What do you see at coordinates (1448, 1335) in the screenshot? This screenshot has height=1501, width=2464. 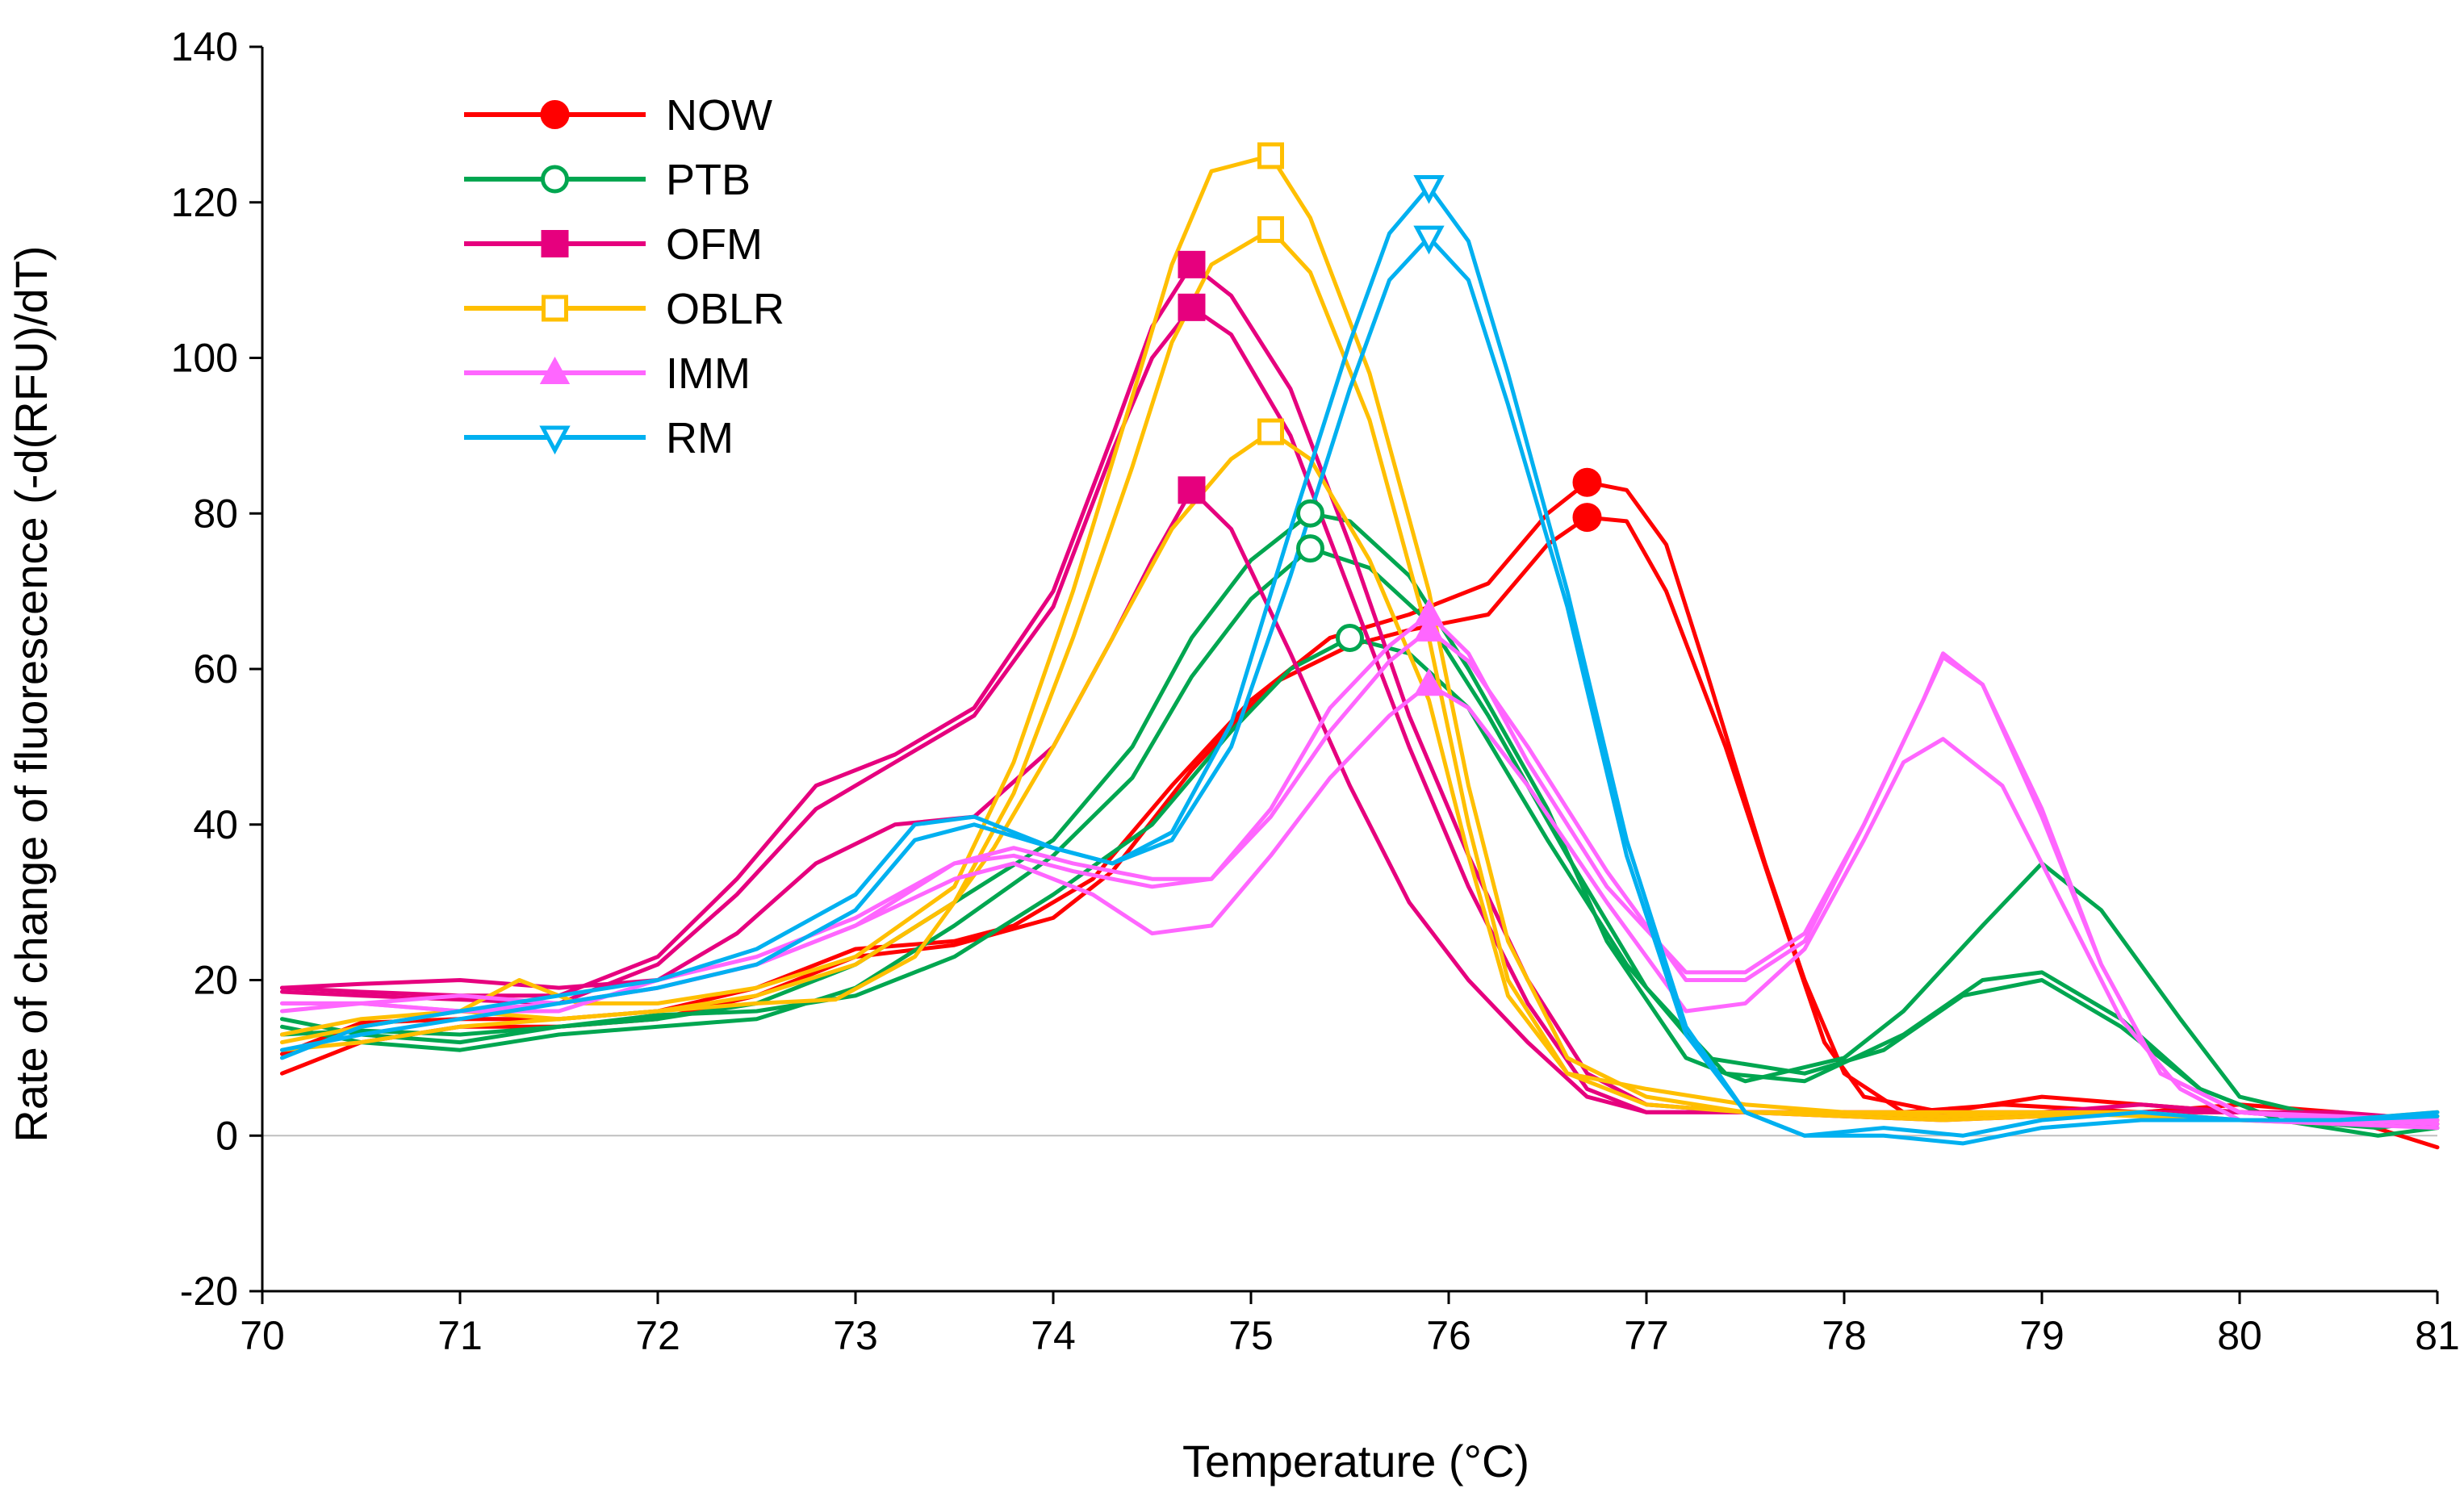 I see `x-tick-label: 76` at bounding box center [1448, 1335].